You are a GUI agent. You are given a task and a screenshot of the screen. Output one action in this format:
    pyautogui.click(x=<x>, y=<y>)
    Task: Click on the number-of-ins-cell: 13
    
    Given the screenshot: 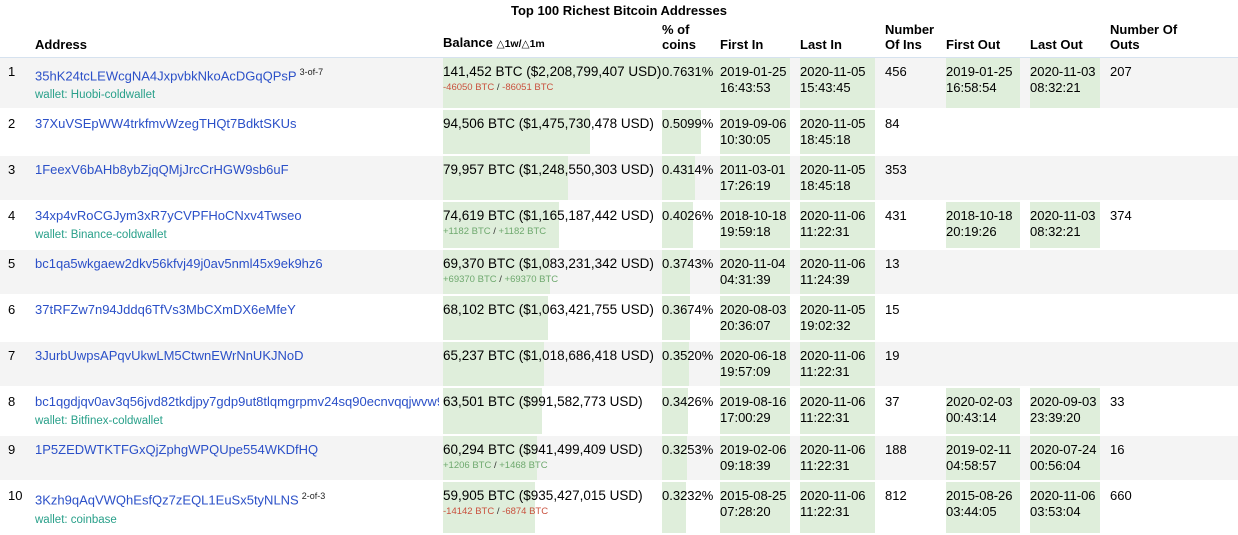 What is the action you would take?
    pyautogui.click(x=915, y=273)
    